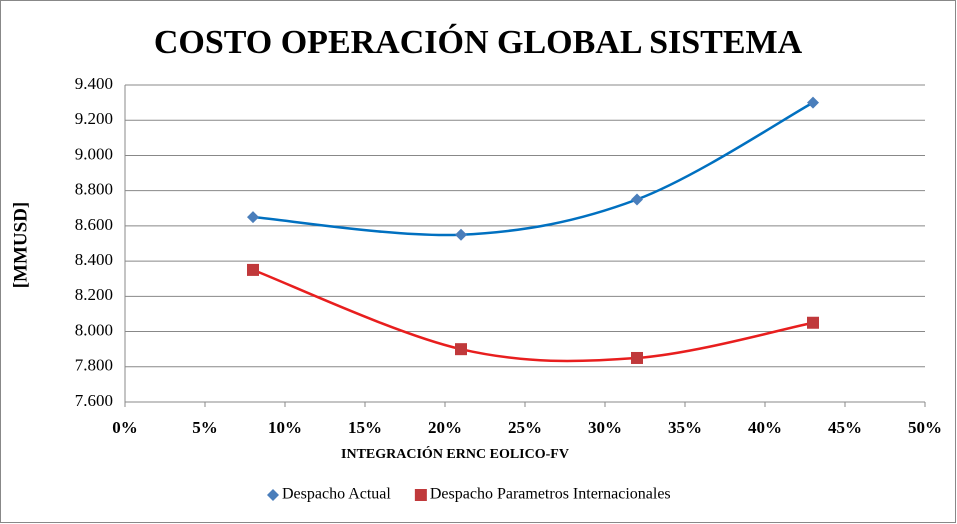  What do you see at coordinates (533, 315) in the screenshot?
I see `series-line` at bounding box center [533, 315].